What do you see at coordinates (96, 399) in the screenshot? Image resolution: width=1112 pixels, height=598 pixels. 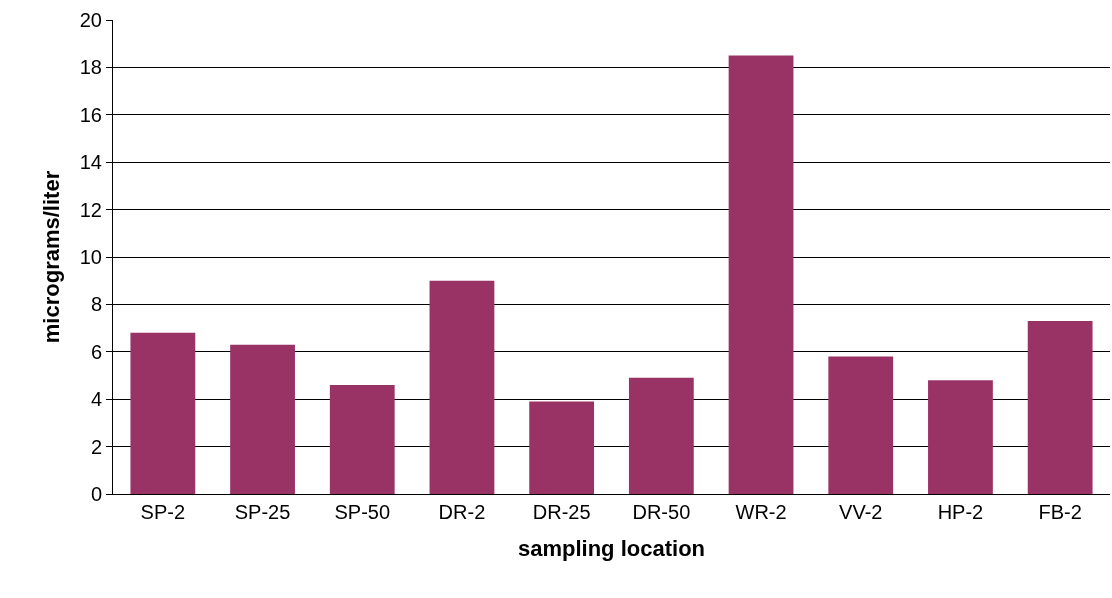 I see `y-tick-label: 4` at bounding box center [96, 399].